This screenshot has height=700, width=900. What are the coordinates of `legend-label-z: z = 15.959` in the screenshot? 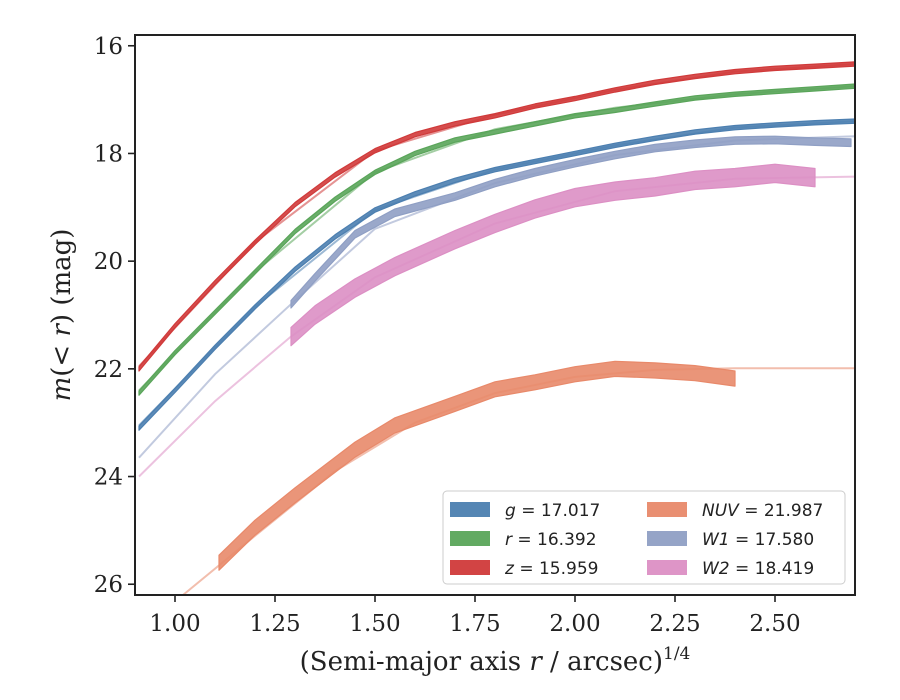 It's located at (551, 569).